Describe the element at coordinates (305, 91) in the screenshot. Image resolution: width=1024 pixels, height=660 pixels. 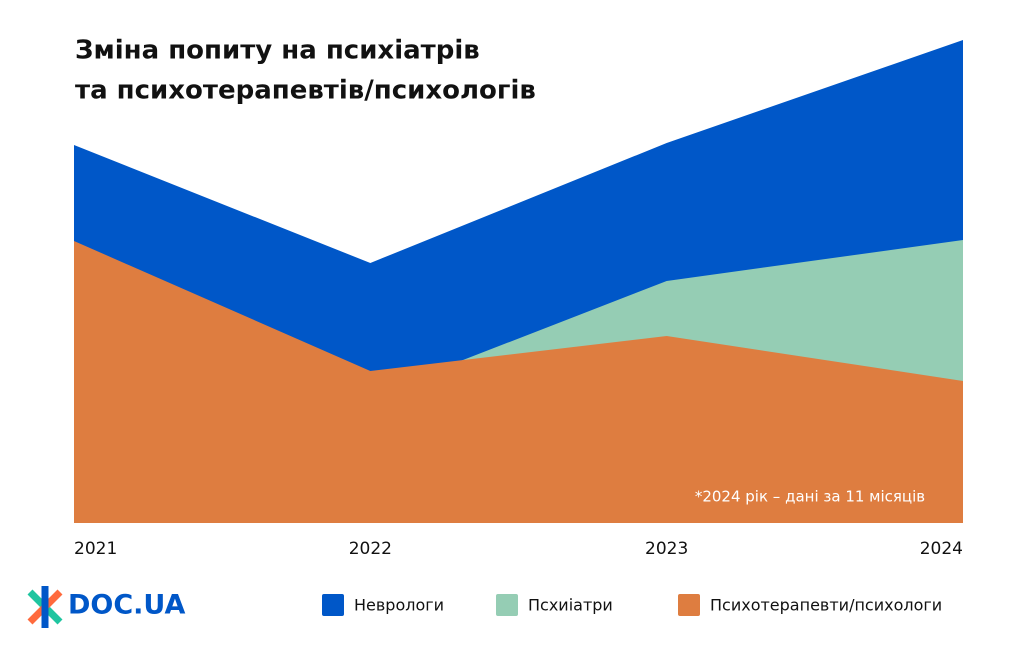
I see `chart-title: та психотерапевтів/психологів` at that location.